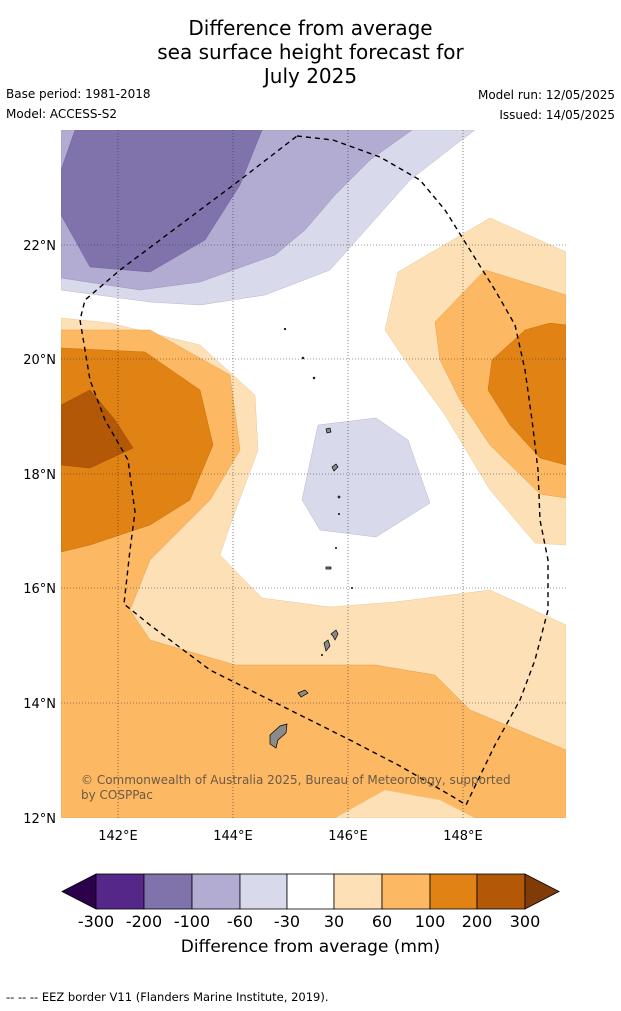 This screenshot has width=621, height=1011. I want to click on lat-tick-14: 14°N, so click(39, 704).